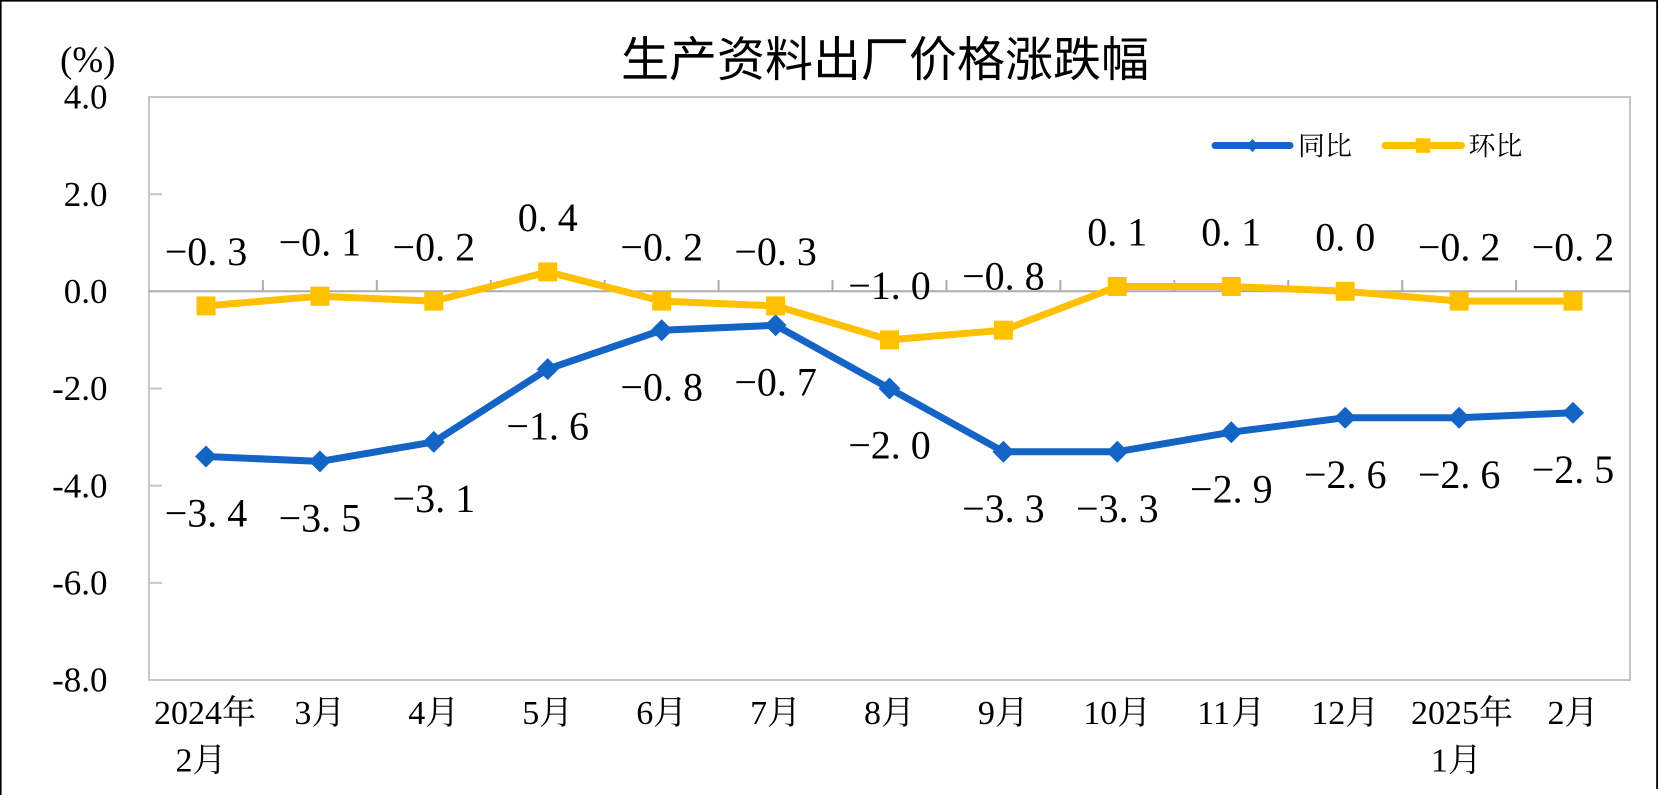  I want to click on svg-text: 6, so click(644, 713).